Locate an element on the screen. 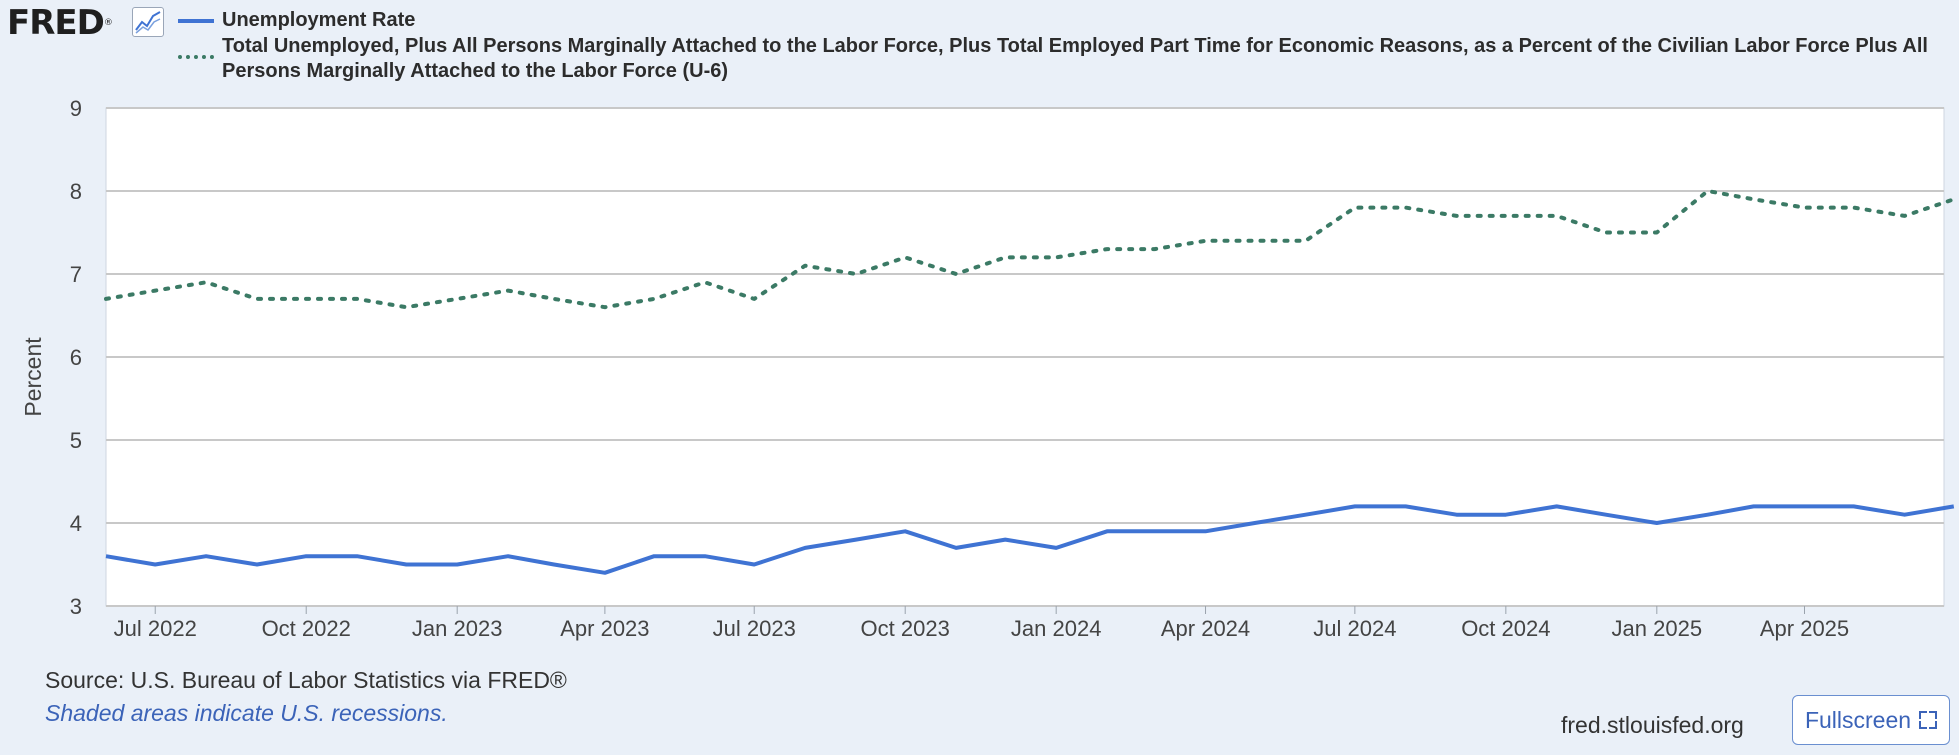 This screenshot has height=755, width=1959. y-tick-label: 8 is located at coordinates (76, 191).